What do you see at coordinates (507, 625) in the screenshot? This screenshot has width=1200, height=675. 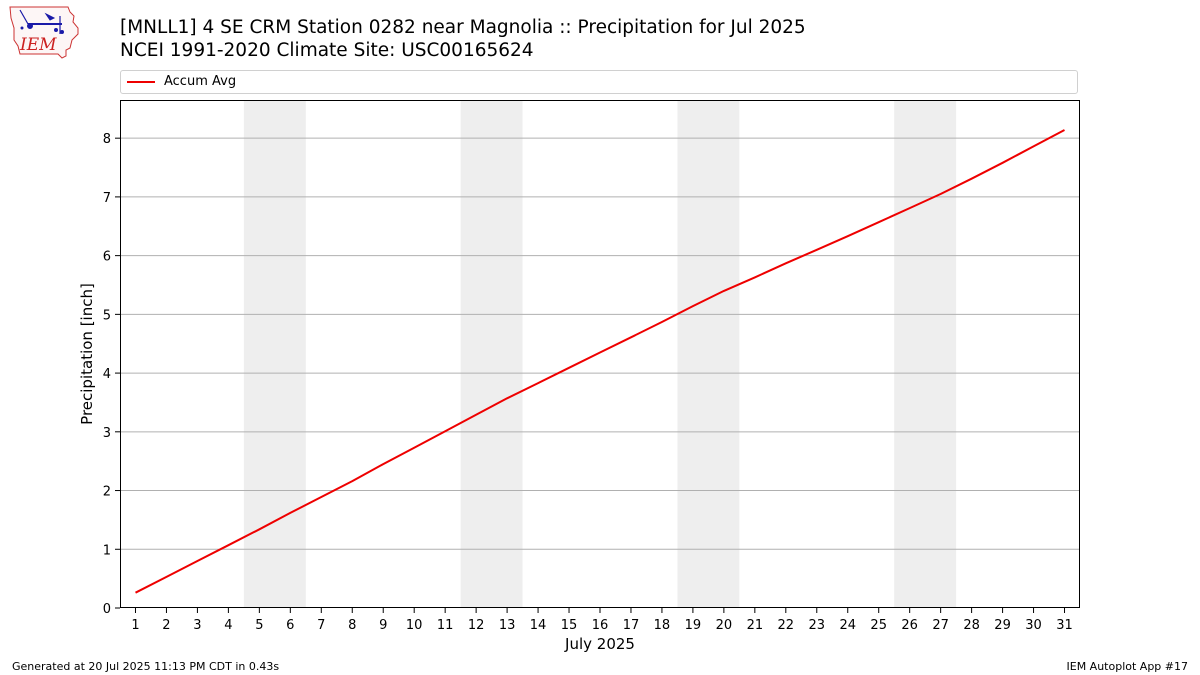 I see `x-tick-label-13: 13` at bounding box center [507, 625].